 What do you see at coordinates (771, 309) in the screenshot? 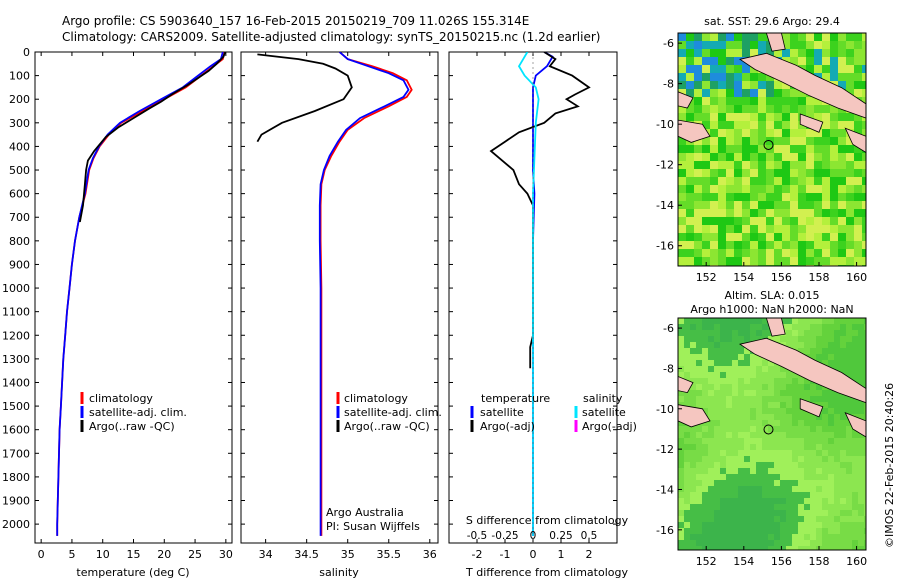
I see `sla-map-title-line2: Argo h1000: NaN h2000: NaN` at bounding box center [771, 309].